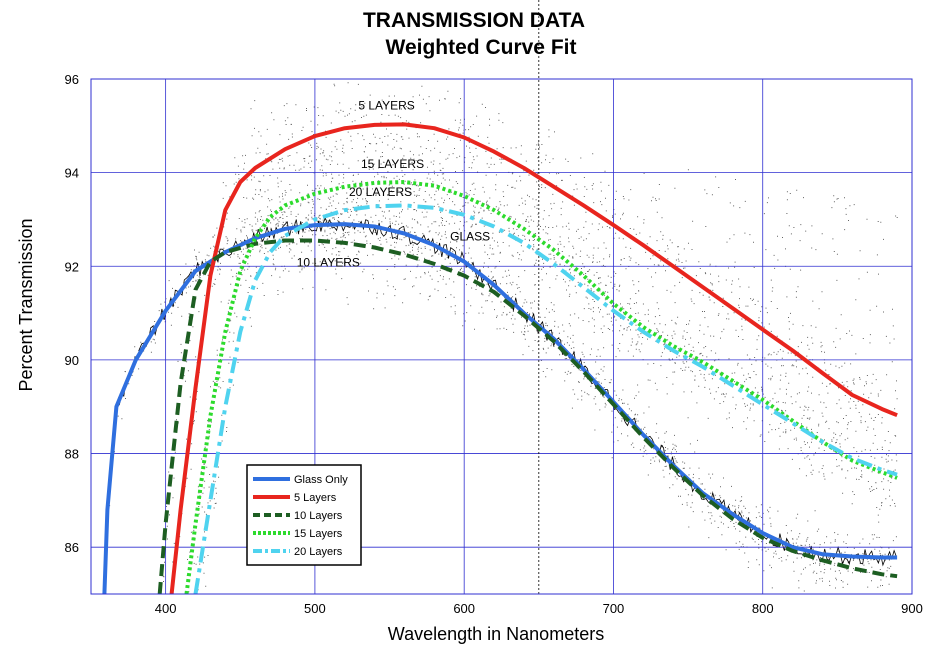 The width and height of the screenshot is (939, 646). I want to click on y-tick-label: 88, so click(72, 454).